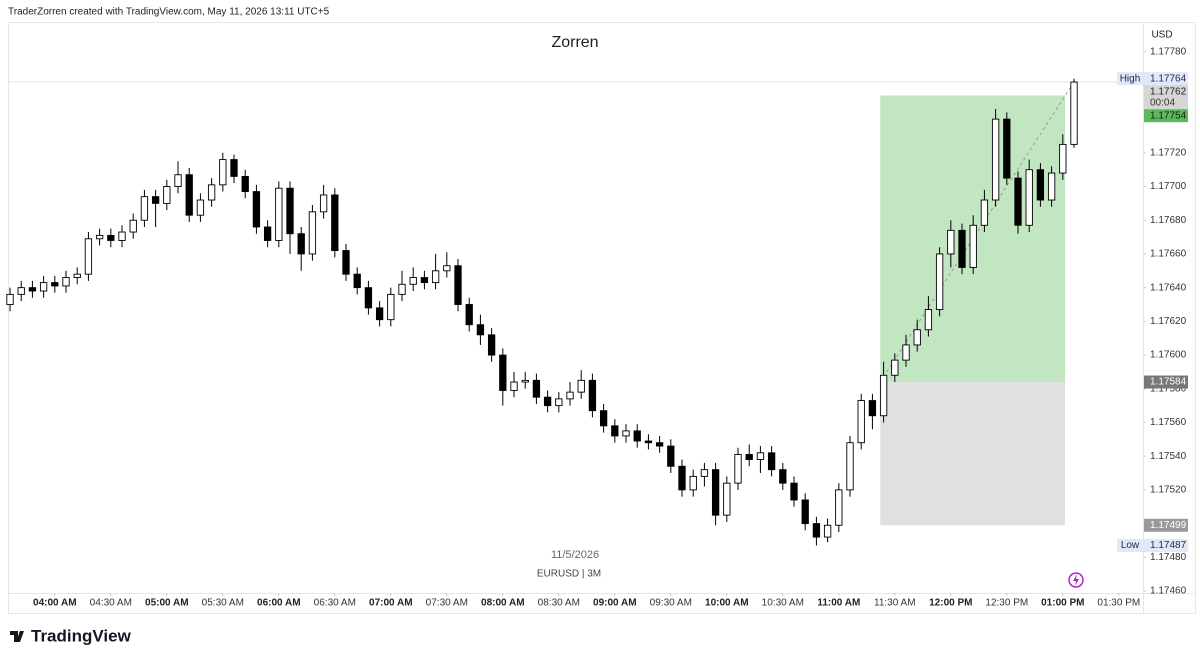 The width and height of the screenshot is (1200, 666). What do you see at coordinates (447, 603) in the screenshot?
I see `x-tick-label: 07:30 AM` at bounding box center [447, 603].